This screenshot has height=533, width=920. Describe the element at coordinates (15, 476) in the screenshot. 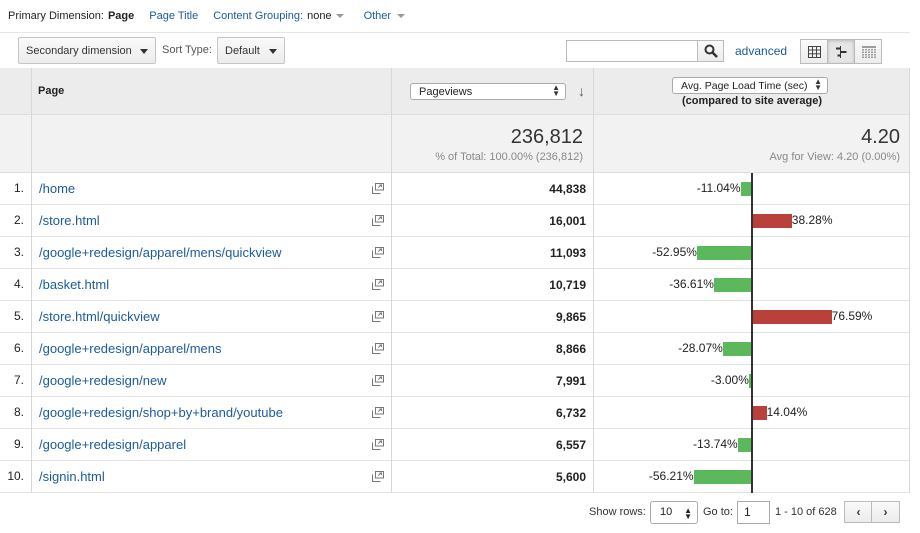

I see `row-number: 10.` at that location.